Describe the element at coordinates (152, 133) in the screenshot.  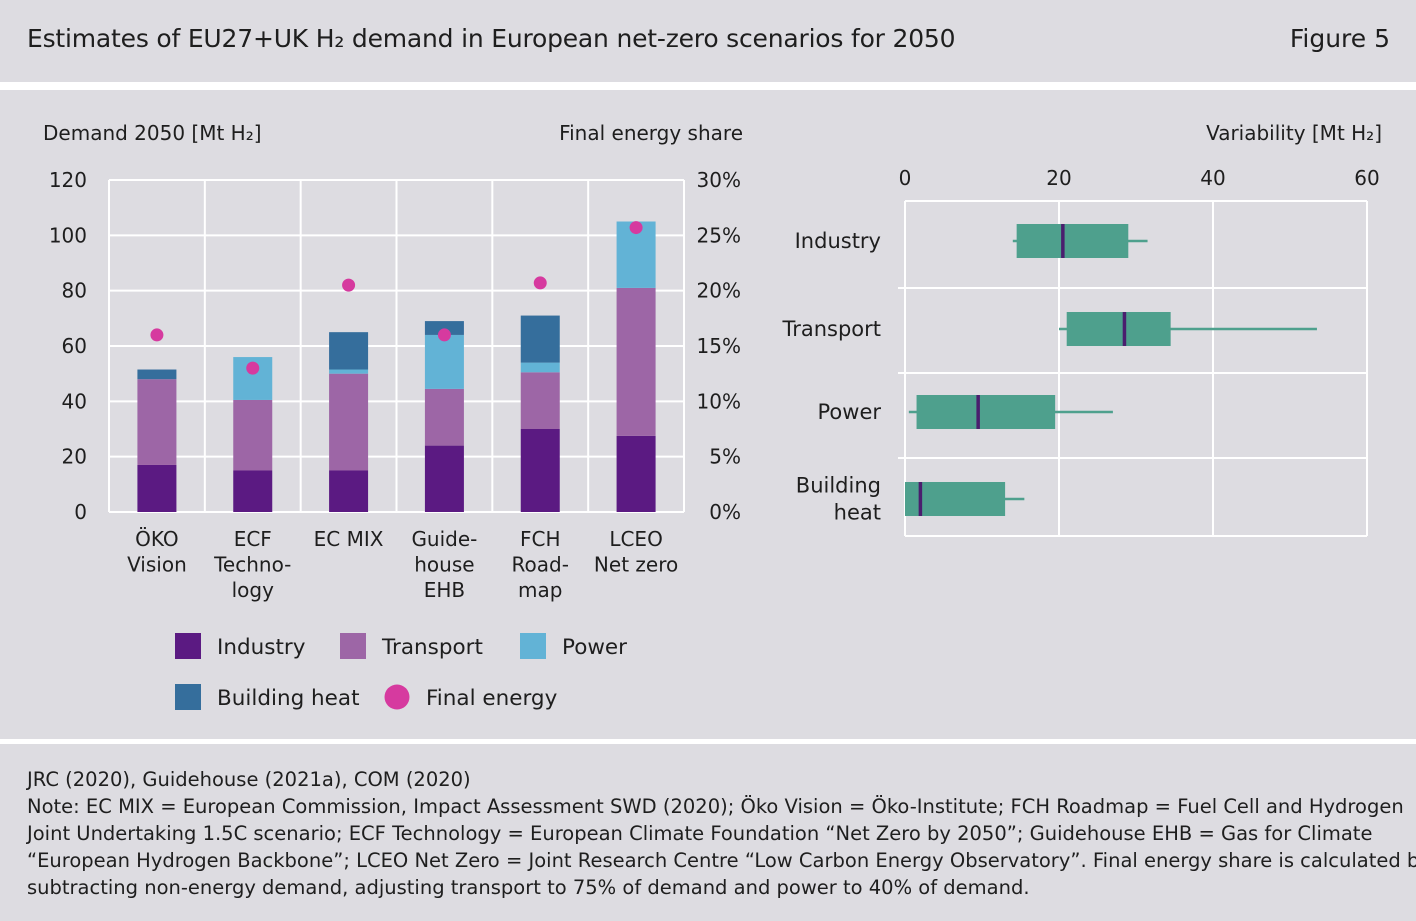
I see `y-axis-title: Demand 2050 [Mt H₂]` at that location.